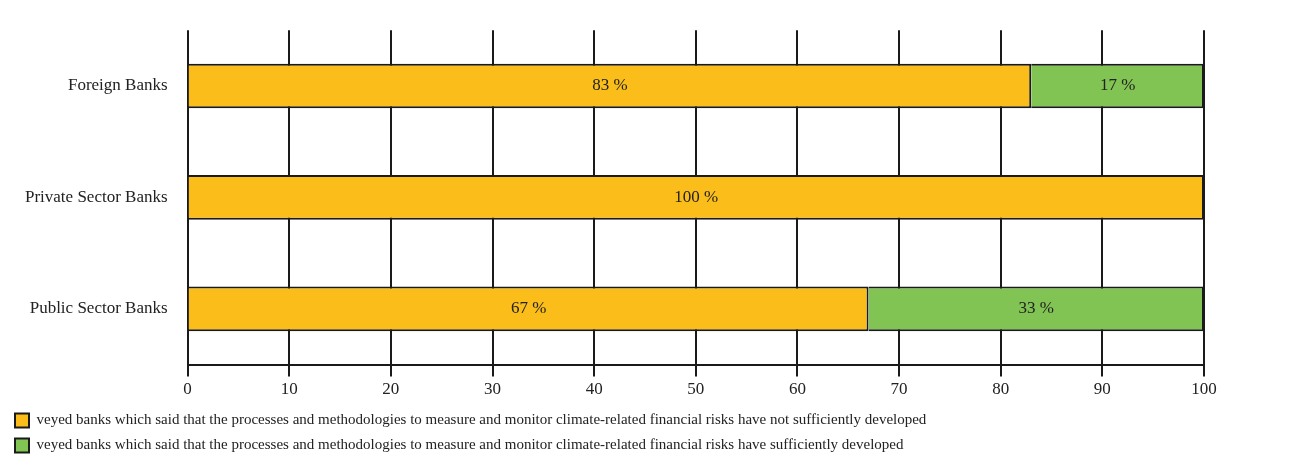 Image resolution: width=1294 pixels, height=463 pixels. What do you see at coordinates (470, 444) in the screenshot?
I see `legend-label: veyed banks which said that the processes and methodologies to measure and monitor climate-related financial risks have sufficiently developed` at bounding box center [470, 444].